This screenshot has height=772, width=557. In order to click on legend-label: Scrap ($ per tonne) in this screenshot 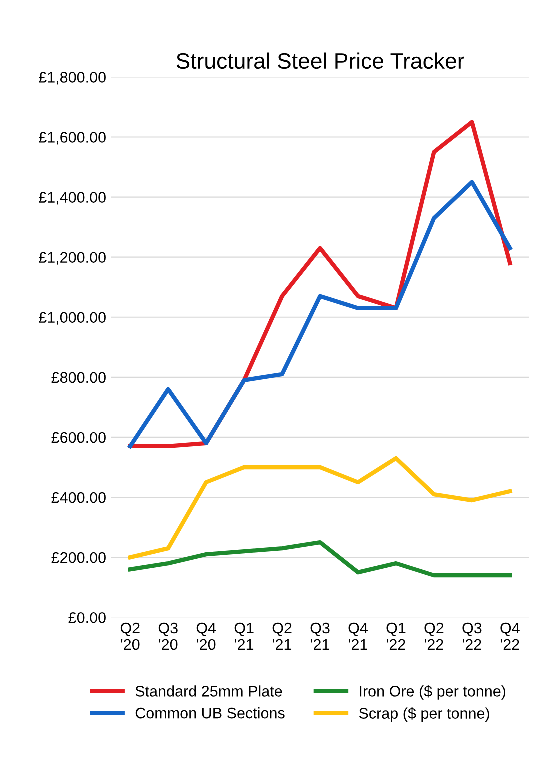, I will do `click(424, 715)`.